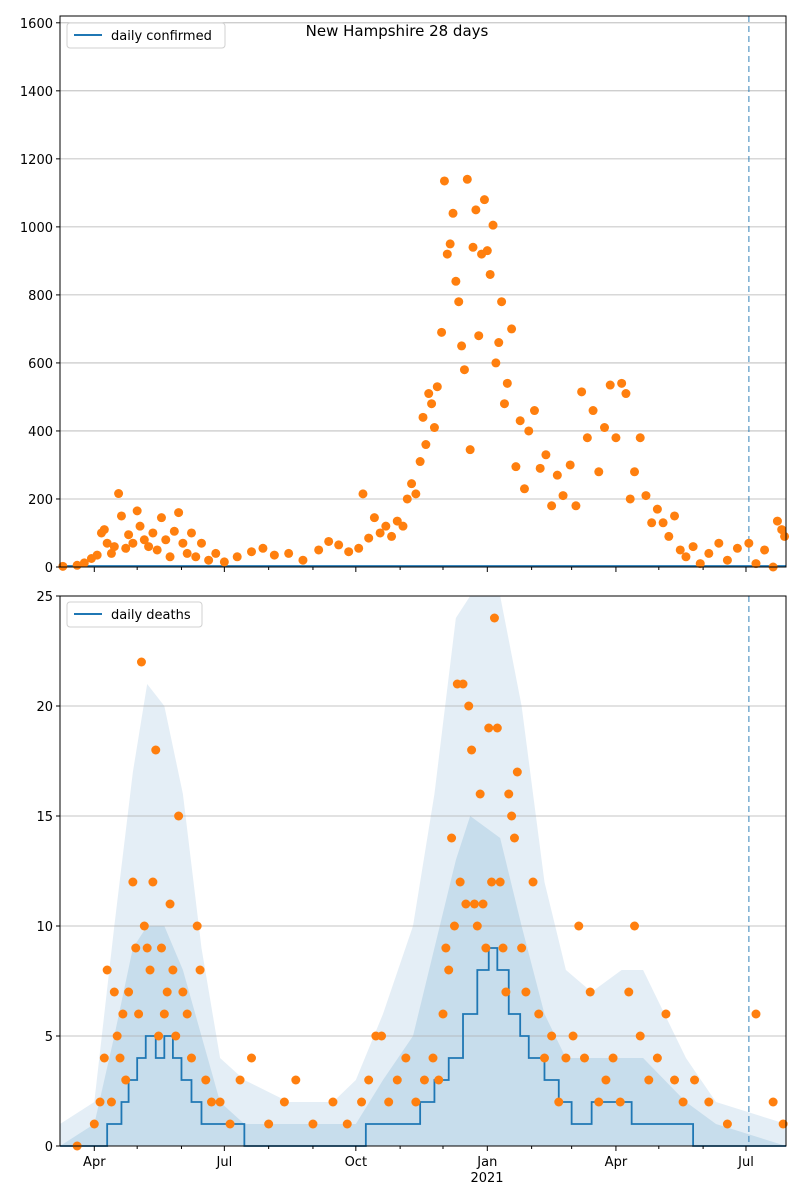 Image resolution: width=800 pixels, height=1200 pixels. I want to click on y-tick-label-1: 200, so click(40, 500).